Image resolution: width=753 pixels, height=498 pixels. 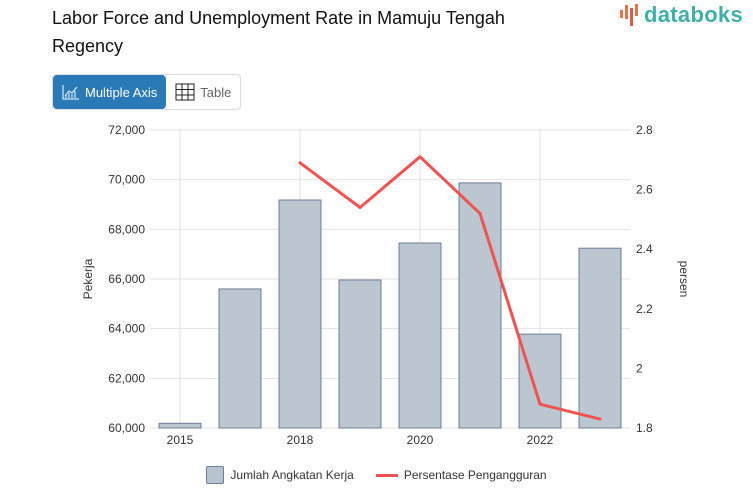 What do you see at coordinates (180, 440) in the screenshot?
I see `x-tick-label: 2015` at bounding box center [180, 440].